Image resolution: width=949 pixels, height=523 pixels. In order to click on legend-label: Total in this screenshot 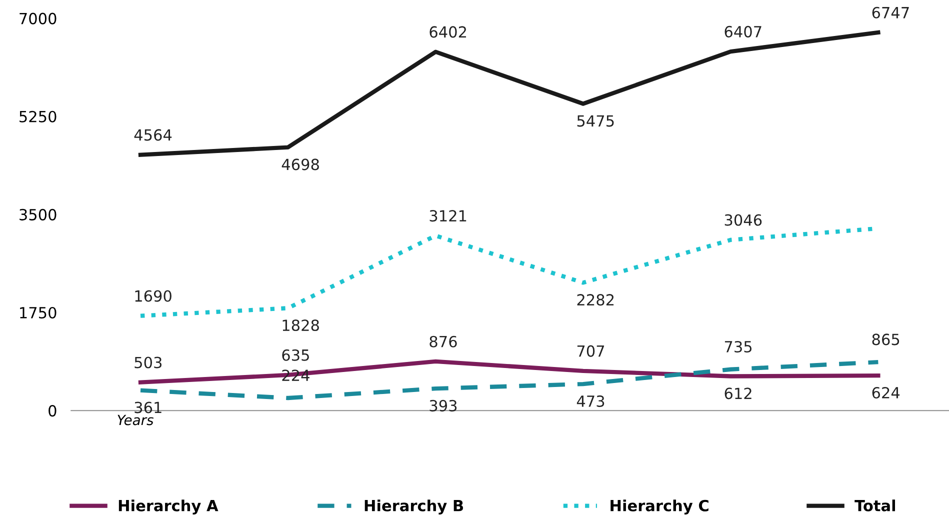, I will do `click(875, 506)`.